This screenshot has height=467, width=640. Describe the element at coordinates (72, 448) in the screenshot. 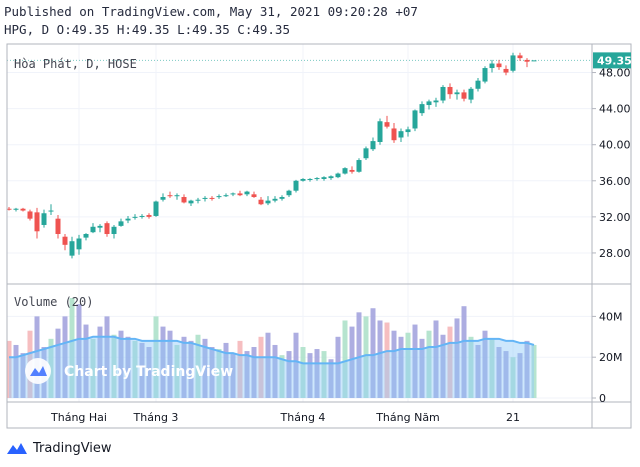

I see `footer-brand: TradingView` at that location.